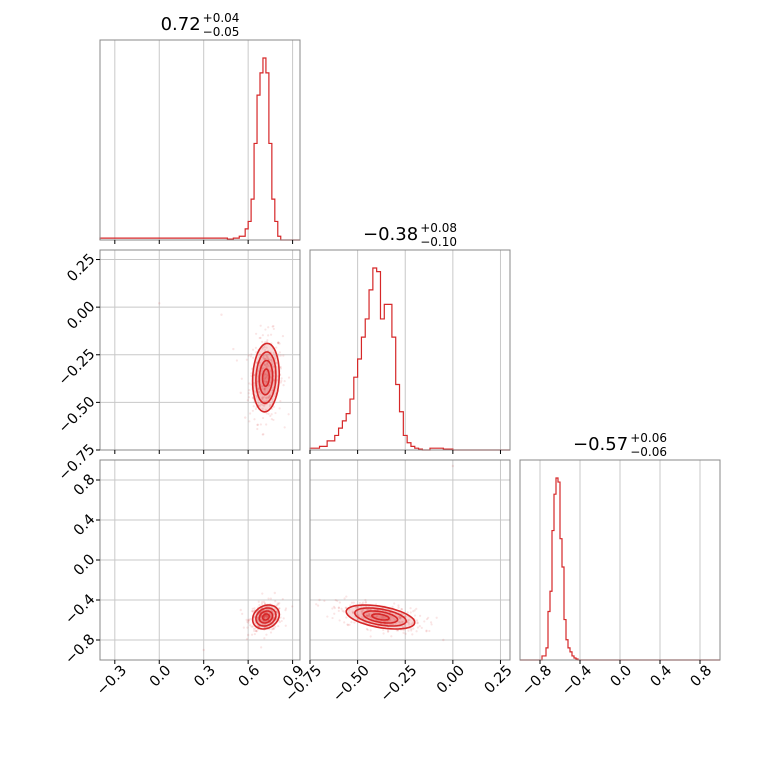  I want to click on param-1-title-lower: −0.05, so click(221, 32).